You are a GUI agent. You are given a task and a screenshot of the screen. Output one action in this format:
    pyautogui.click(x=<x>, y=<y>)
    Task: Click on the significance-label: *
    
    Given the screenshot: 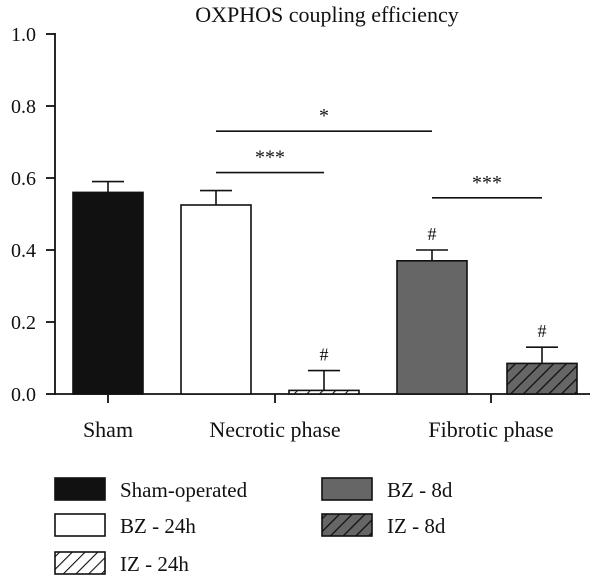 What is the action you would take?
    pyautogui.click(x=324, y=116)
    